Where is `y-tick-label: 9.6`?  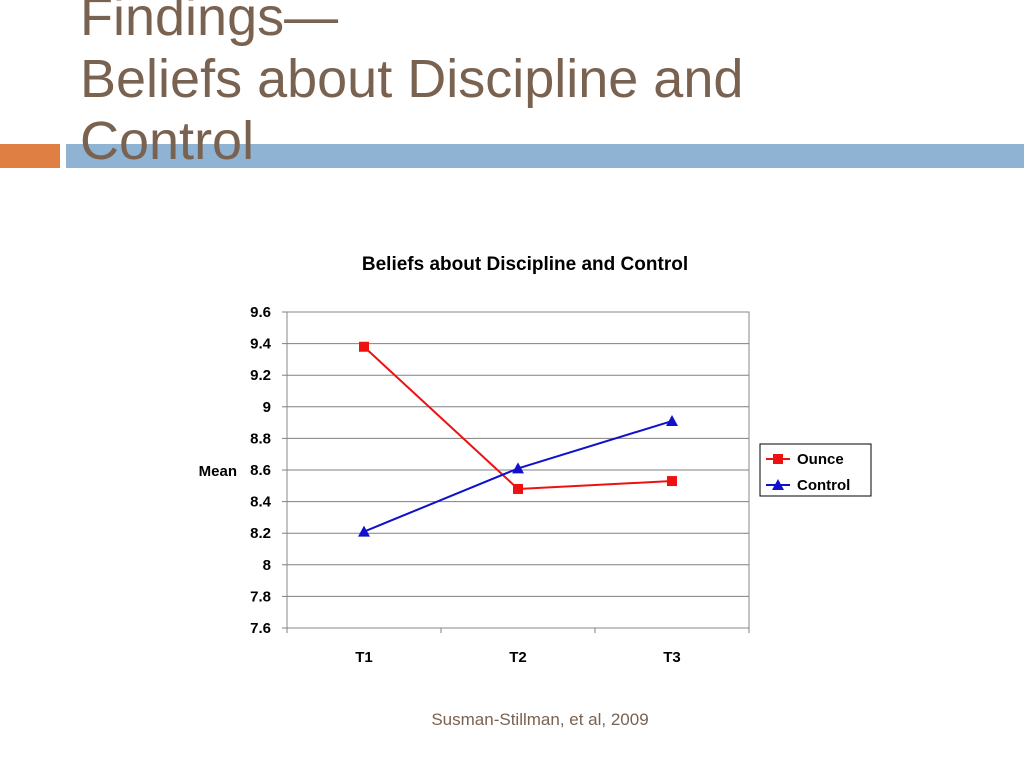 y-tick-label: 9.6 is located at coordinates (260, 312).